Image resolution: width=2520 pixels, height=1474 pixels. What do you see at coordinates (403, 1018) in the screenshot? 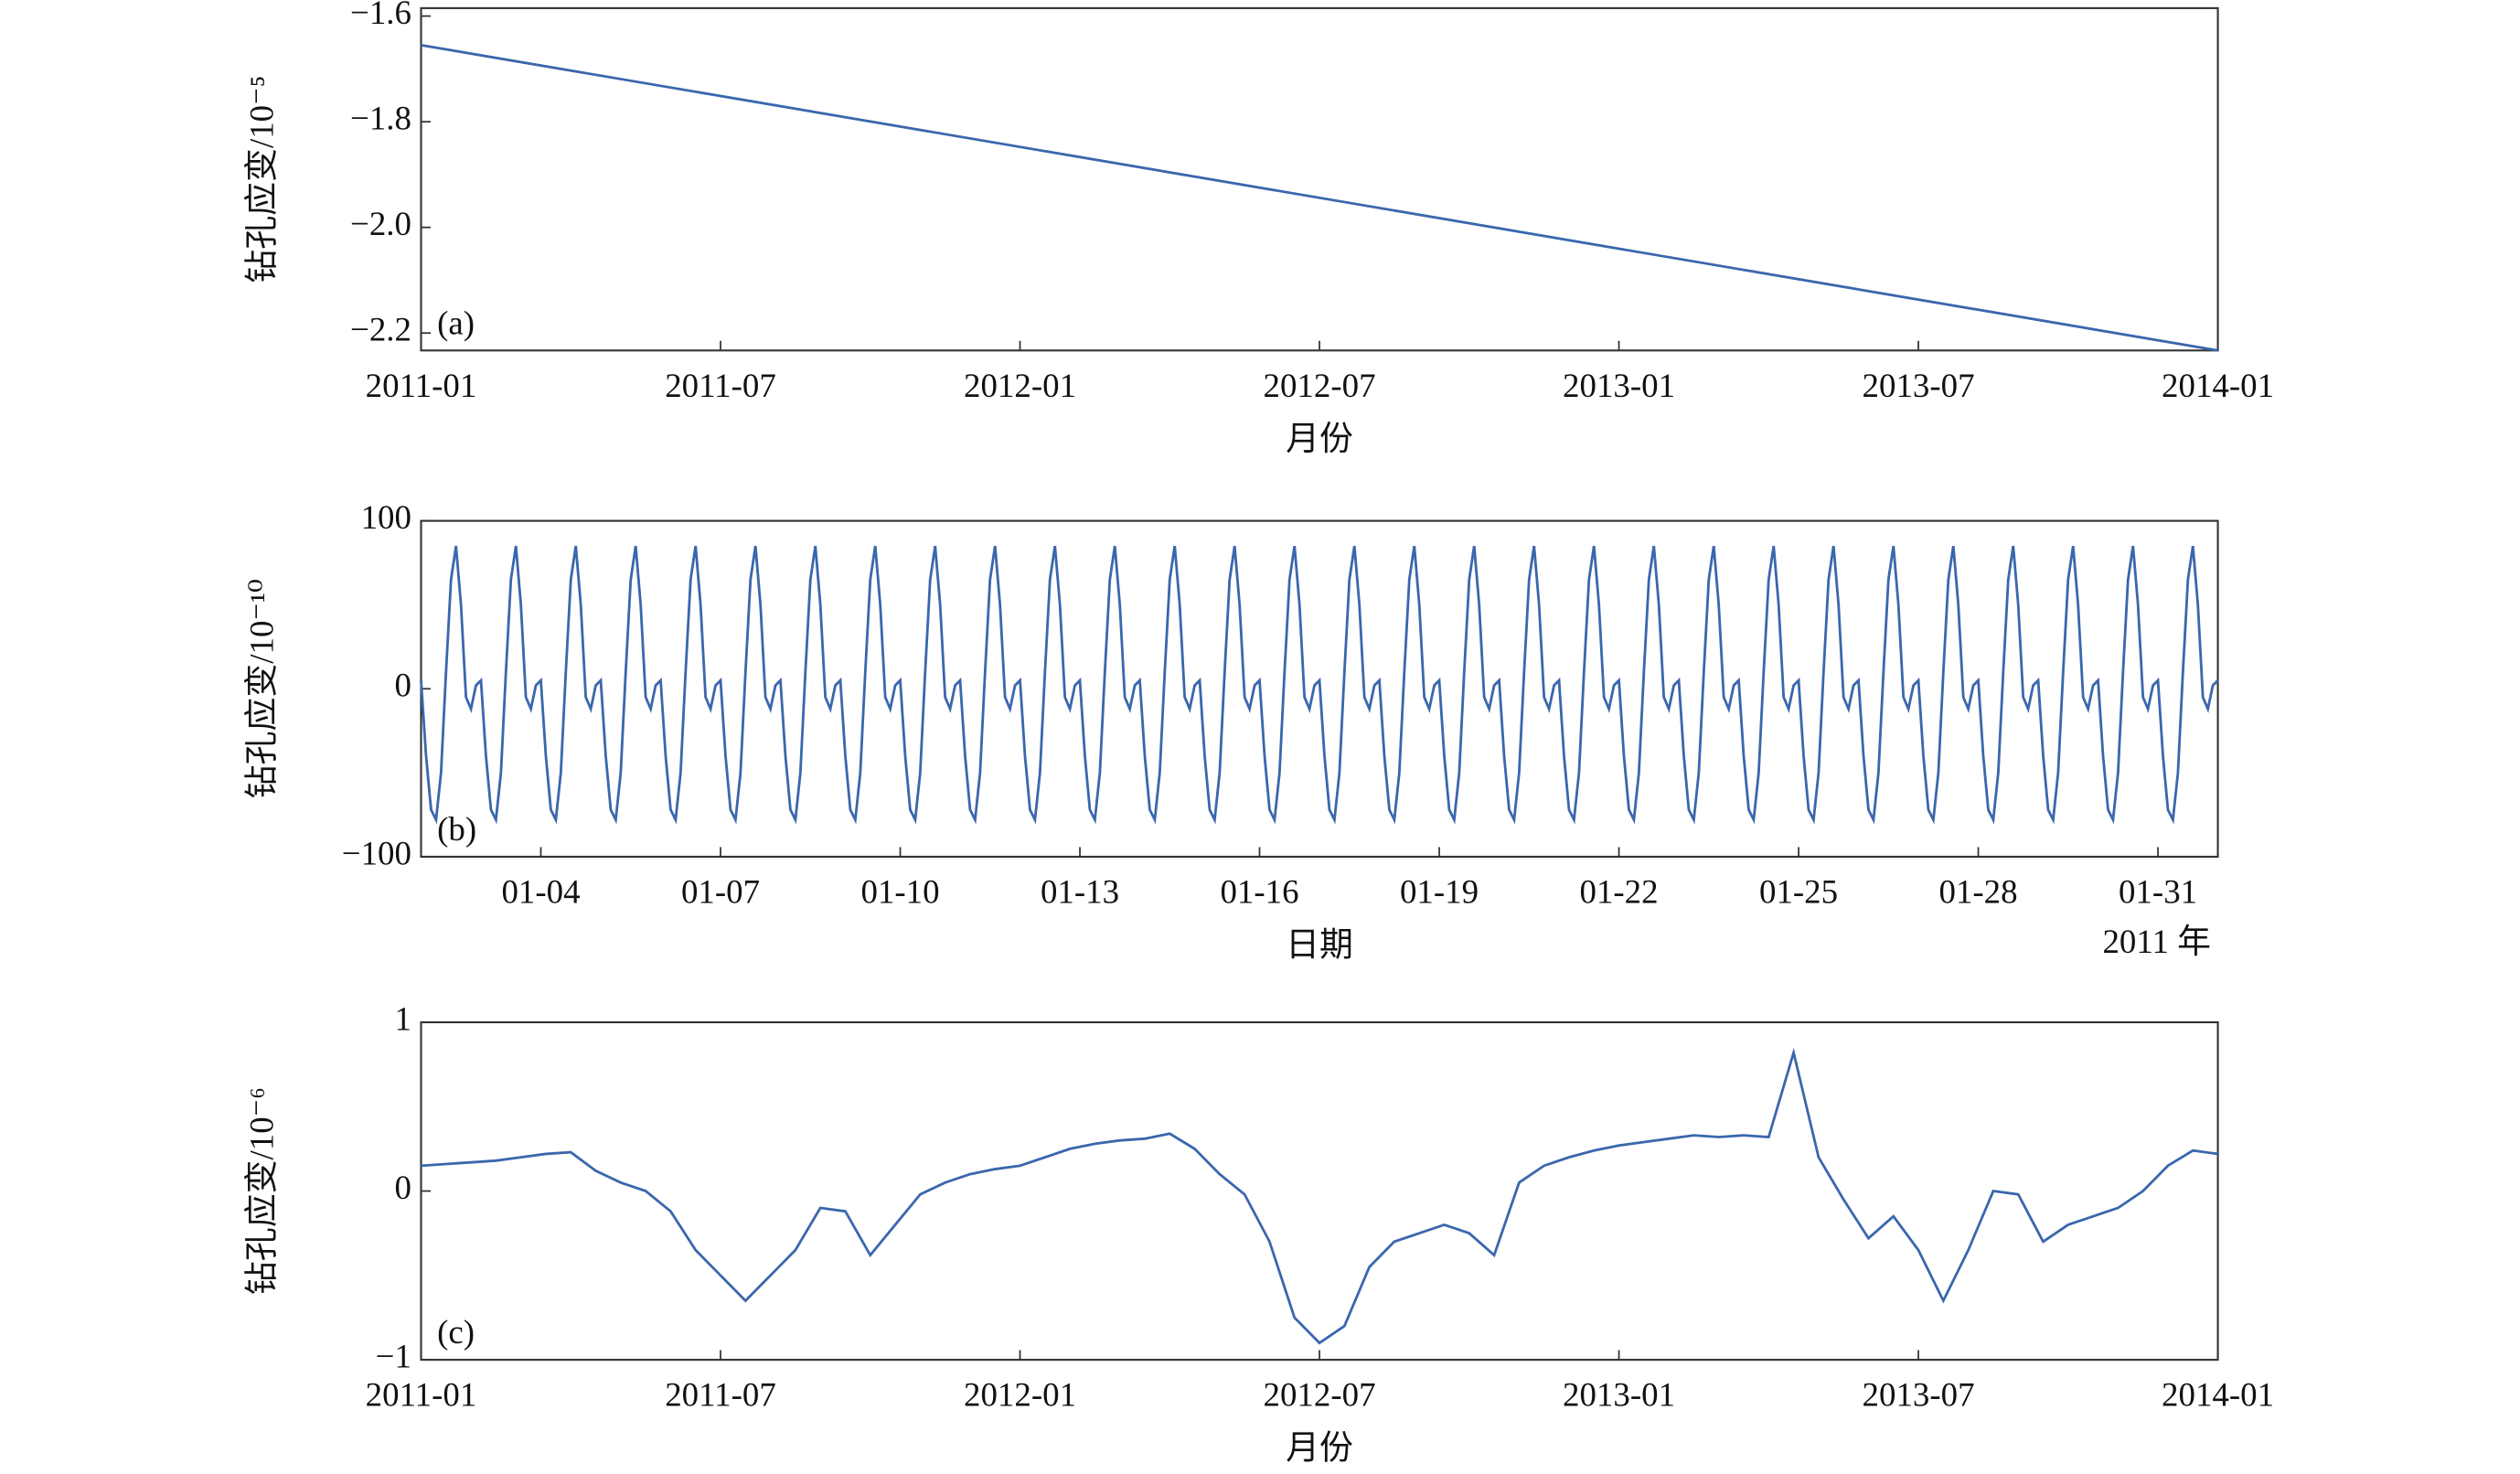
I see `y-tick-label: 1` at bounding box center [403, 1018].